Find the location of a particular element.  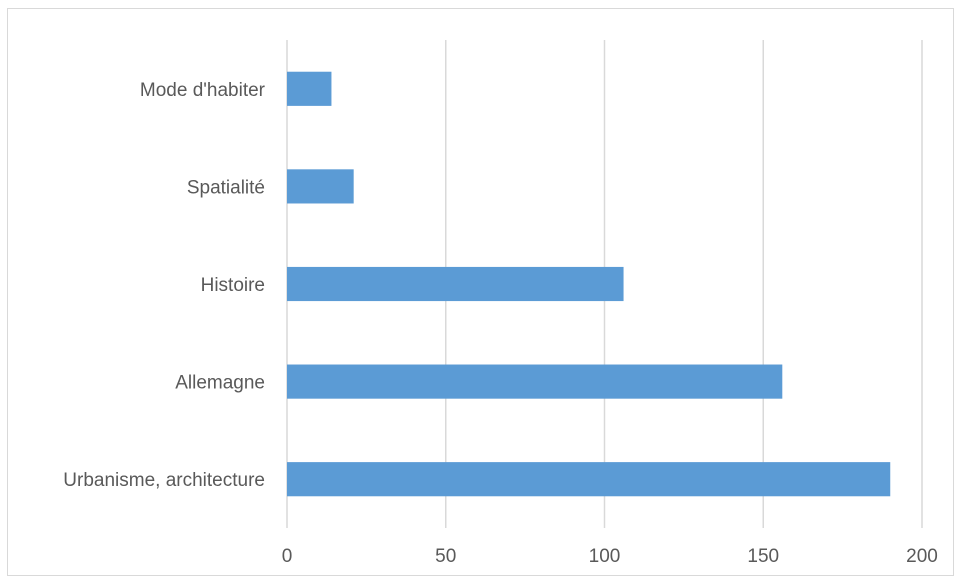

category-label: Spatialité is located at coordinates (226, 187).